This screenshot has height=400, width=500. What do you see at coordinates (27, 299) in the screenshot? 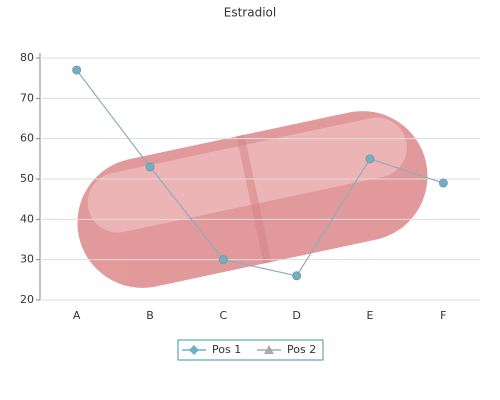
I see `y-tick-label: 20` at bounding box center [27, 299].